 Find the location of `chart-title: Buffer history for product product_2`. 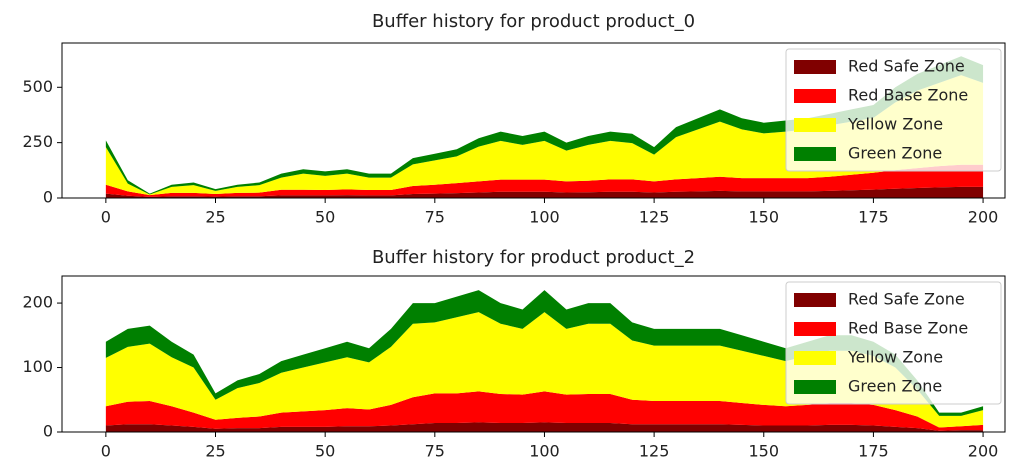

chart-title: Buffer history for product product_2 is located at coordinates (533, 257).